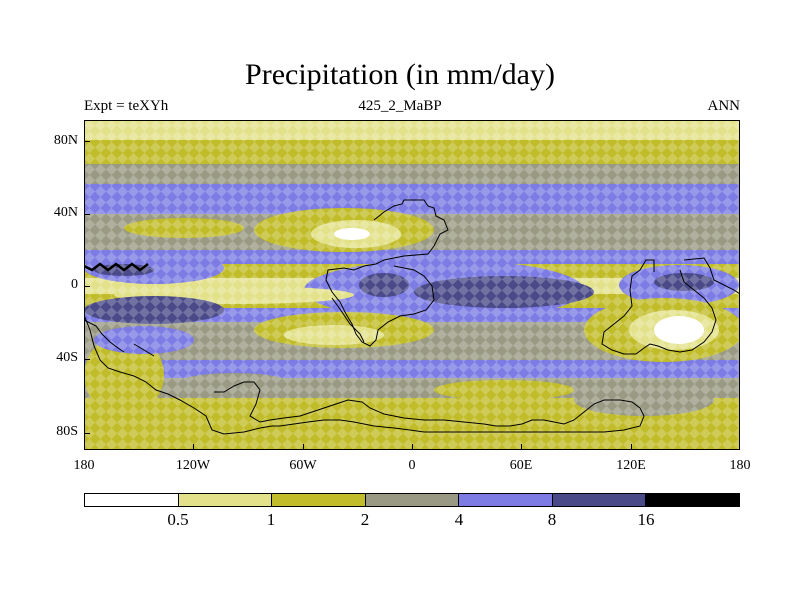  Describe the element at coordinates (724, 106) in the screenshot. I see `season-label: ANN` at that location.